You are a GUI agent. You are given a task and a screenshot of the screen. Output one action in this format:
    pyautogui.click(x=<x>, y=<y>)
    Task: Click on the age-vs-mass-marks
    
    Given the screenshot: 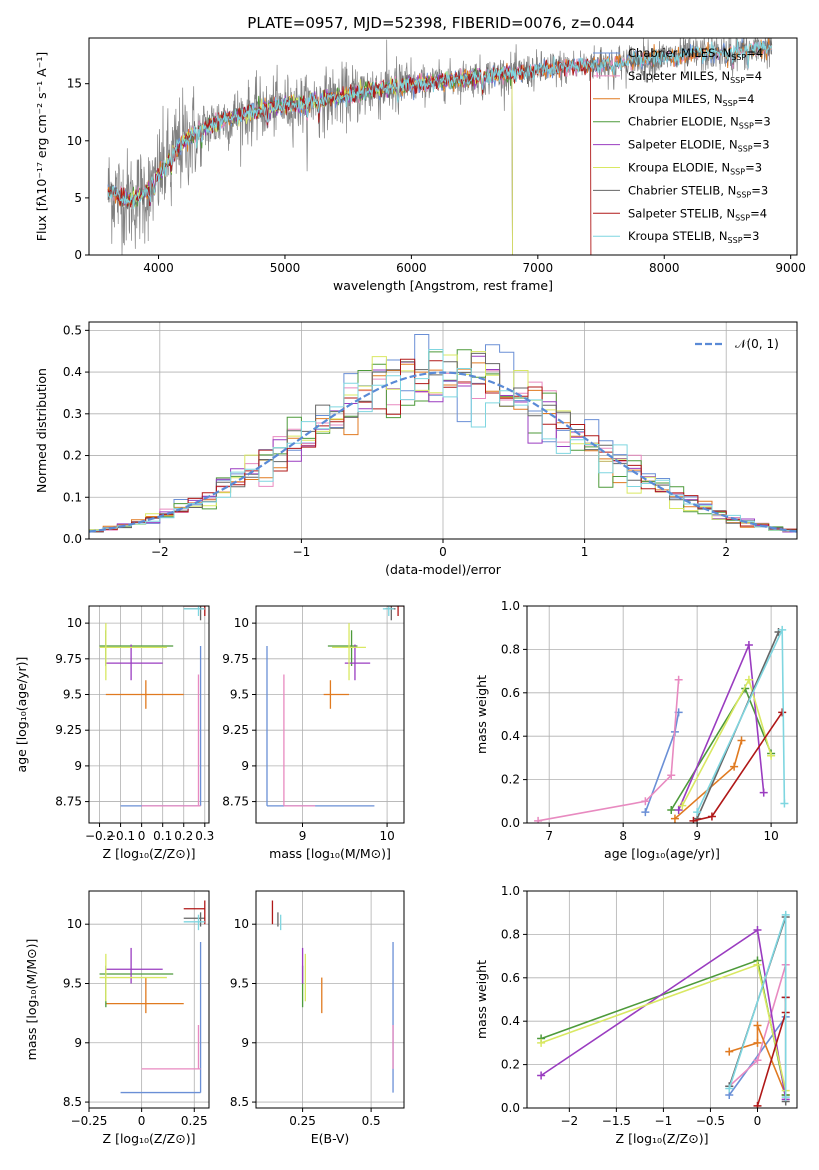 What is the action you would take?
    pyautogui.click(x=335, y=706)
    